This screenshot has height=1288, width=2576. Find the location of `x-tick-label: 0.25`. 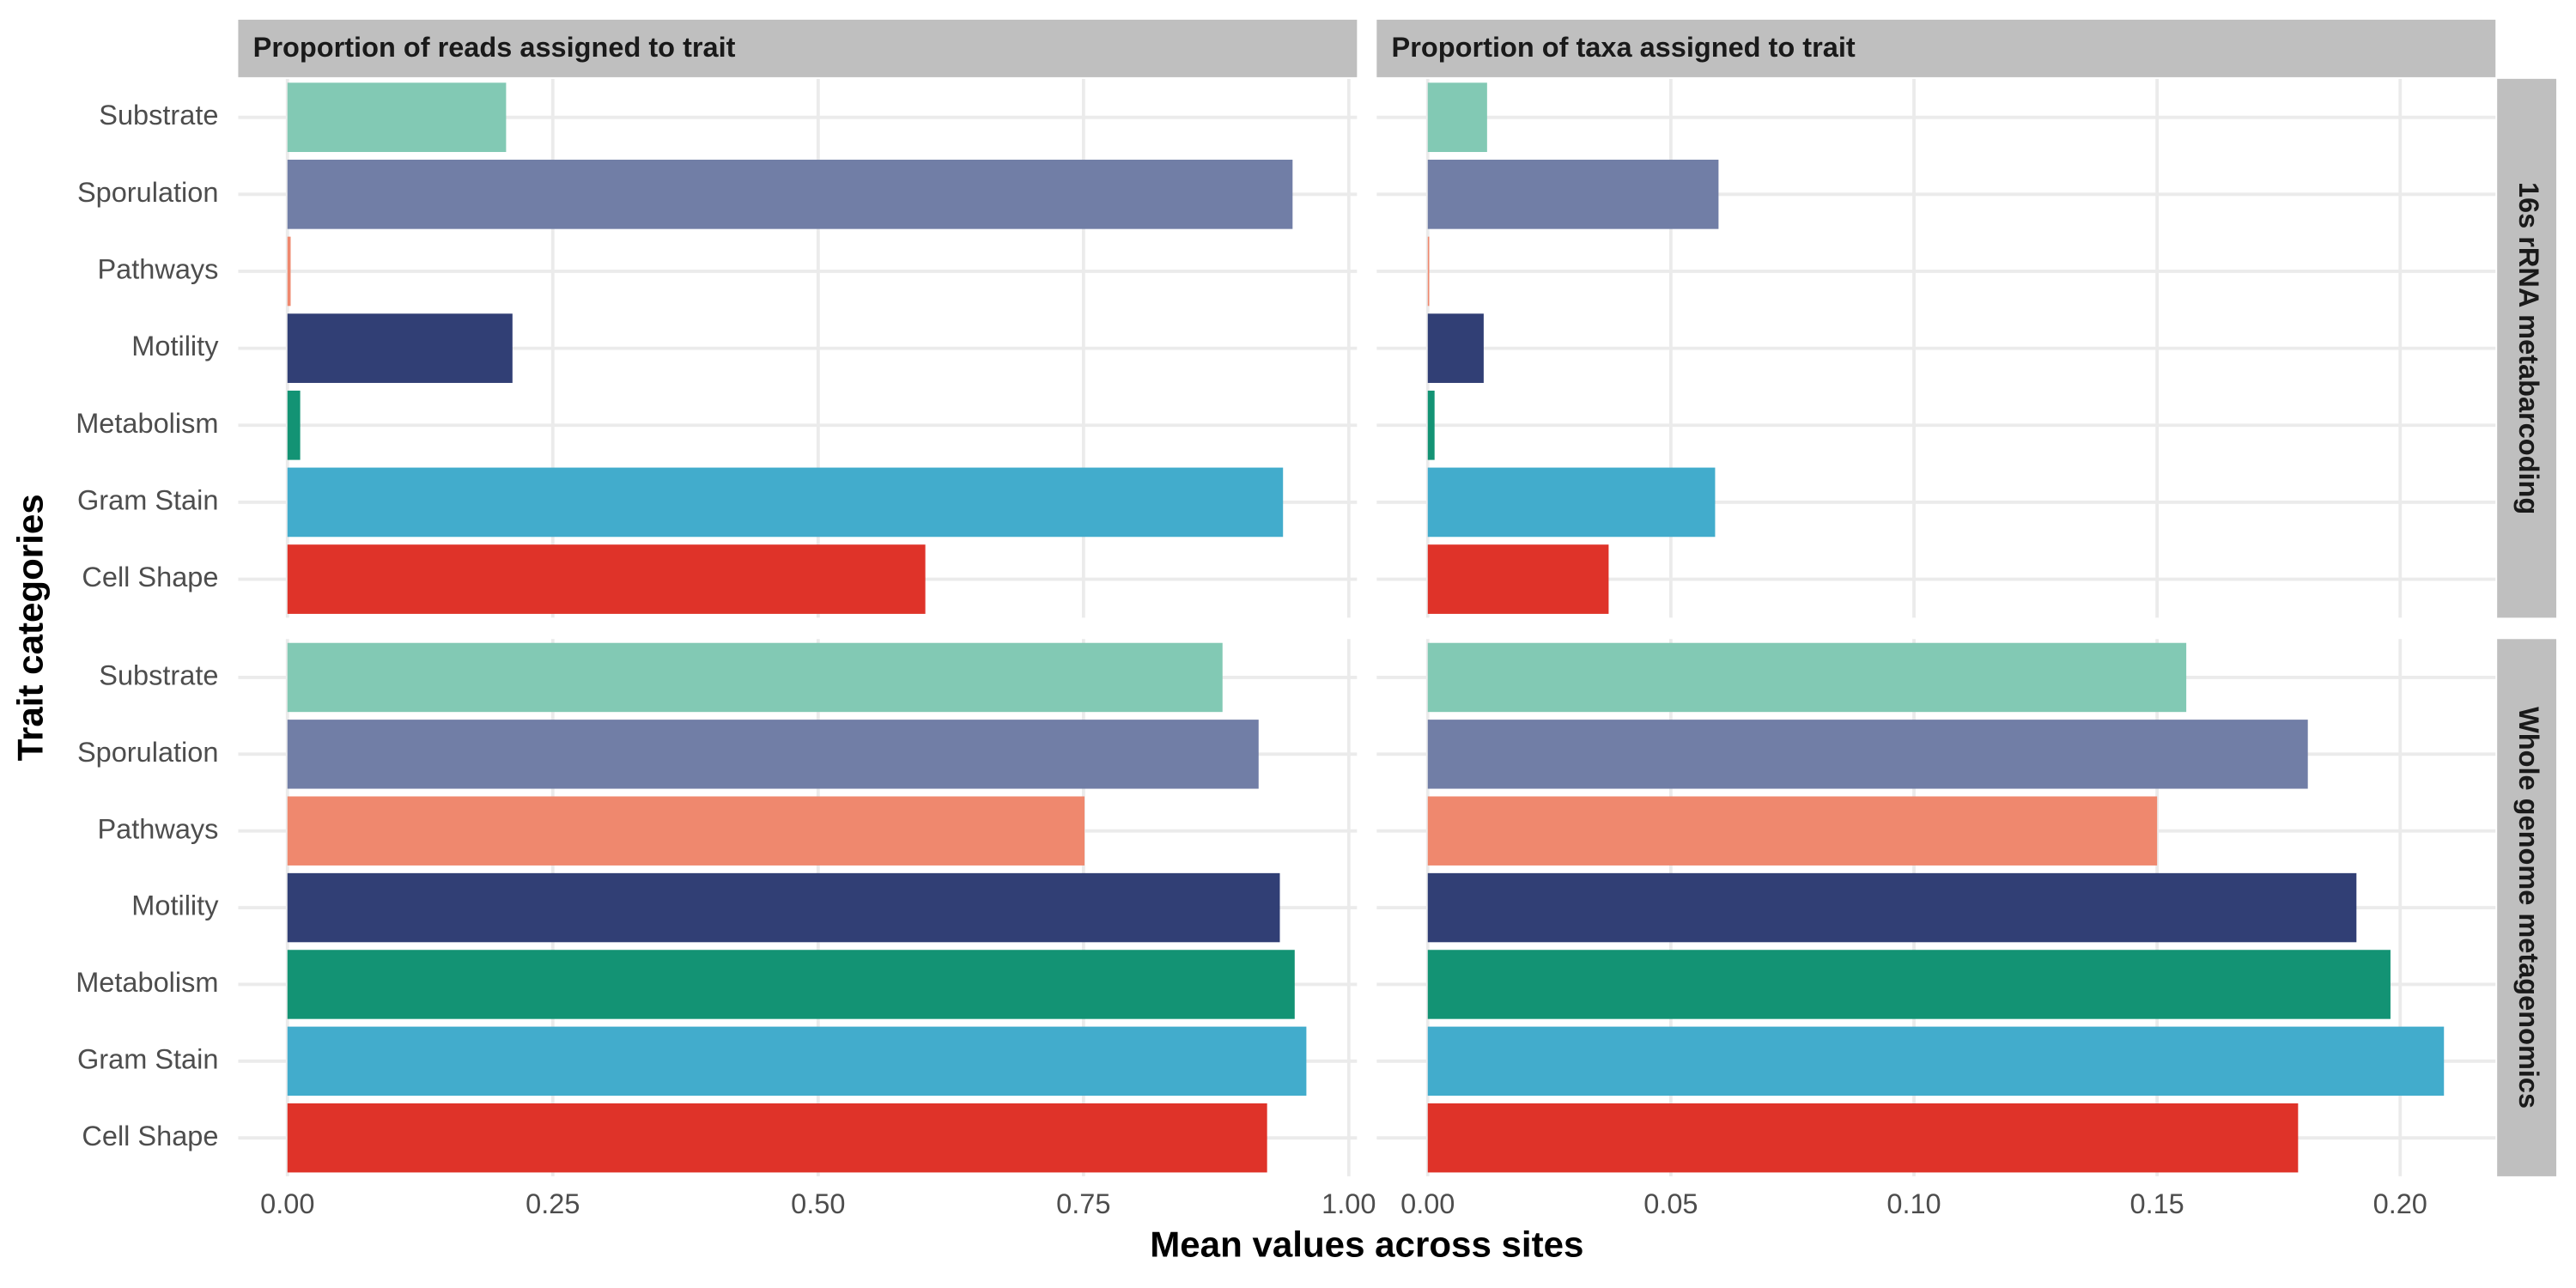

x-tick-label: 0.25 is located at coordinates (553, 1203).